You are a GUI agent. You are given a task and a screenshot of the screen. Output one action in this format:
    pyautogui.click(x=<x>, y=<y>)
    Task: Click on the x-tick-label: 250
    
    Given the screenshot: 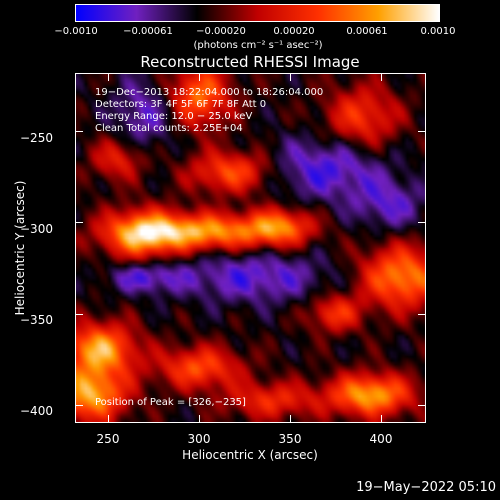 What is the action you would take?
    pyautogui.click(x=108, y=439)
    